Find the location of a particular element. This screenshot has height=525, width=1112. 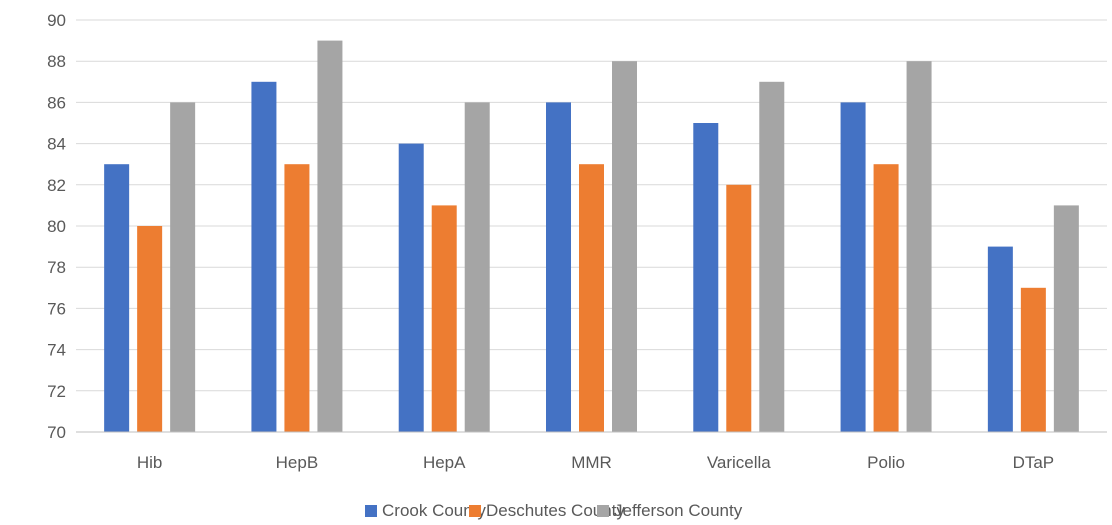

bar-crook-county-hib is located at coordinates (117, 298).